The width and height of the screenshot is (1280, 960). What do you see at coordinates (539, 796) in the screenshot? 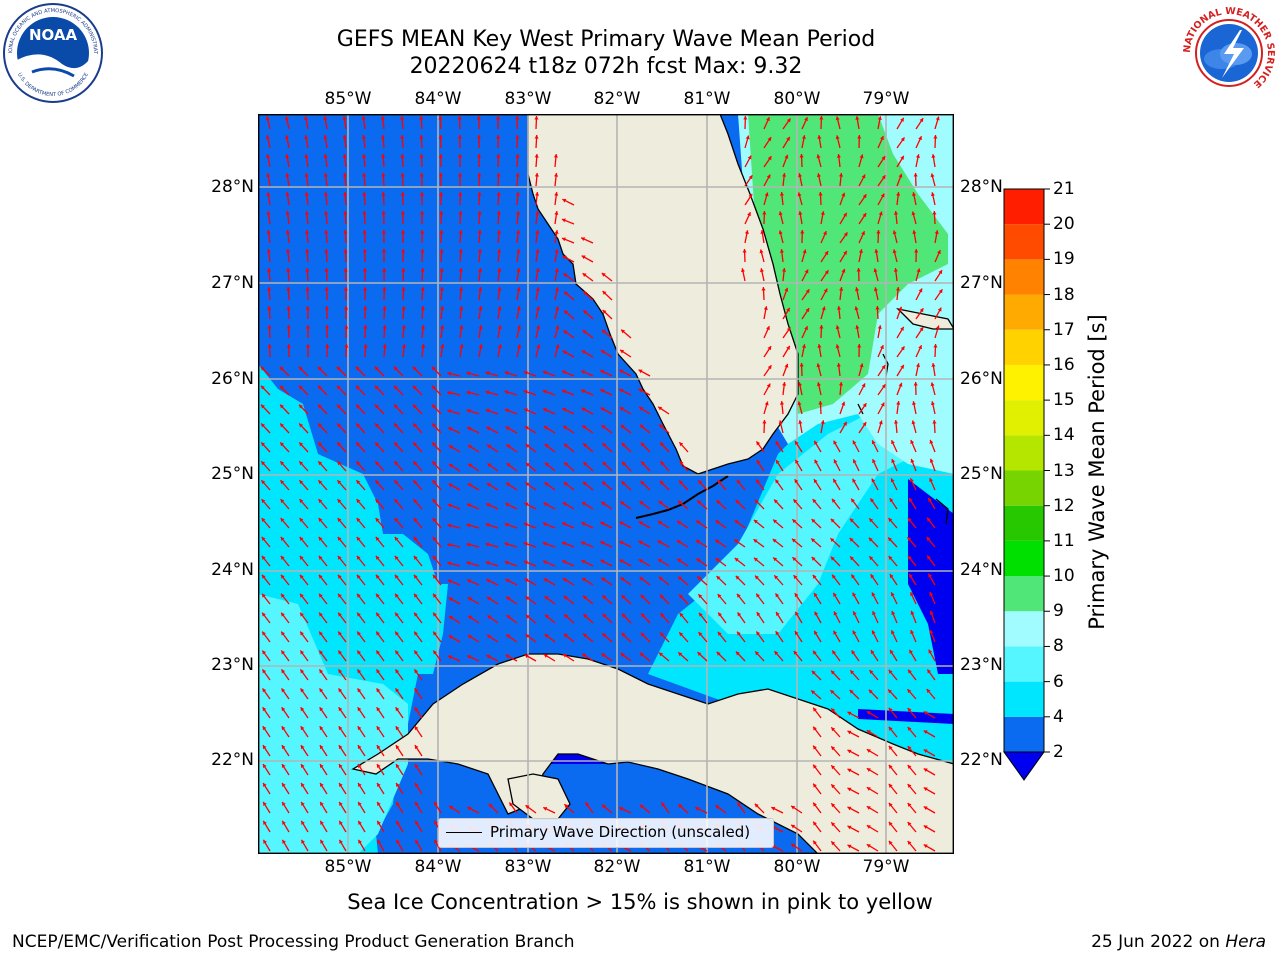
I see `isla-juventud-land` at bounding box center [539, 796].